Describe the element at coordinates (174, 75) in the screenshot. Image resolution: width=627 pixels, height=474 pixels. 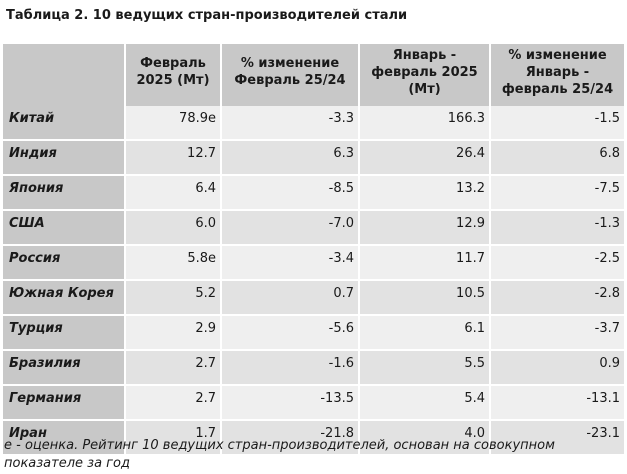
I see `header-feb: Февраль 2025 (Мт)` at that location.